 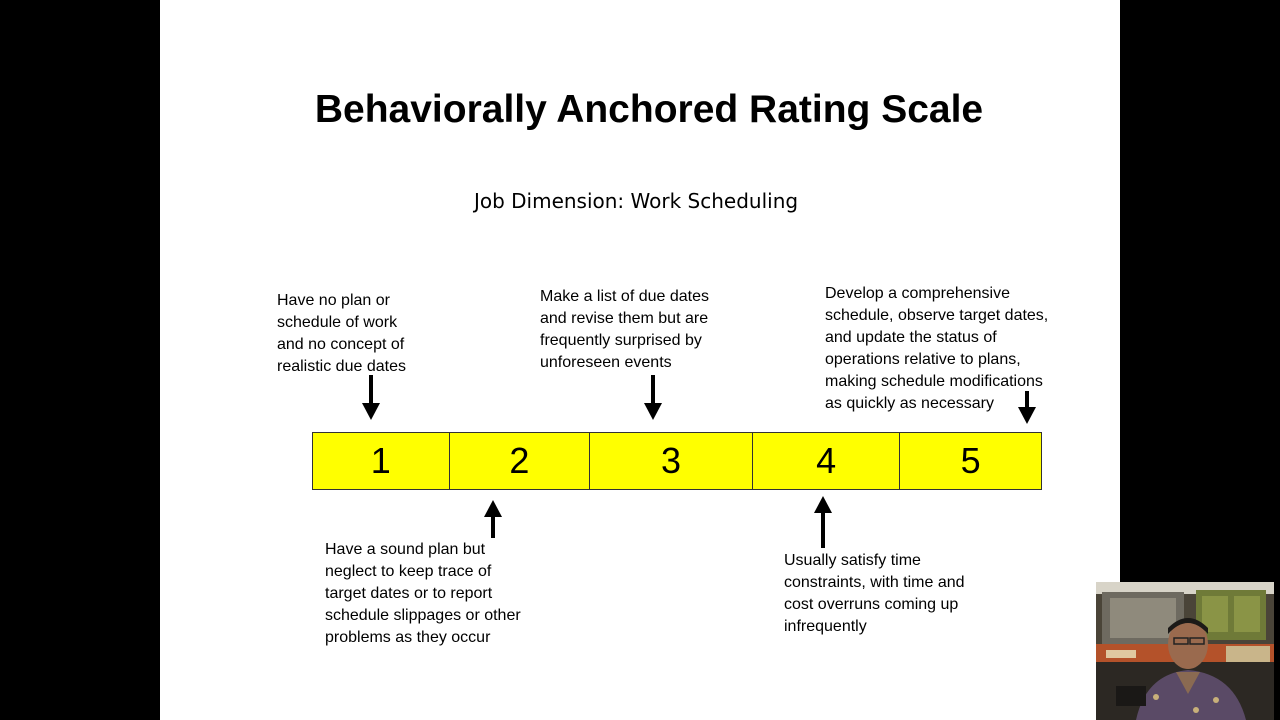 I want to click on slide-subtitle: Job Dimension: Work Scheduling, so click(x=636, y=201).